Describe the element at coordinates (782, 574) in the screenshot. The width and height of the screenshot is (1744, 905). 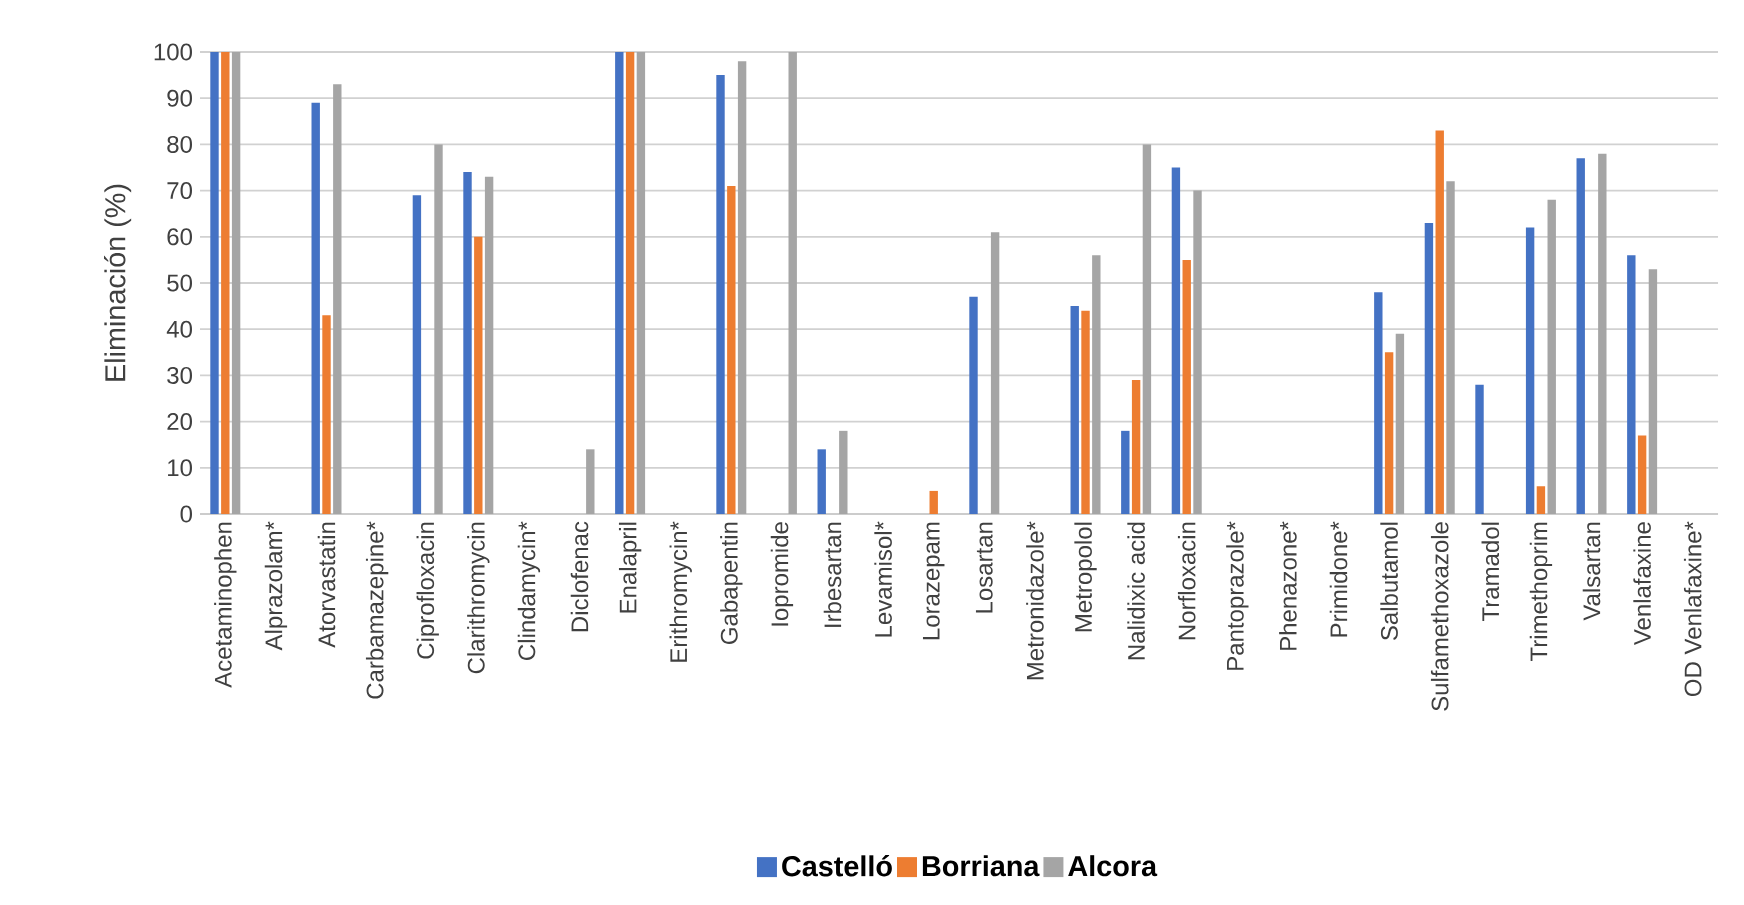
I see `x-tick-label: Iopromide` at that location.